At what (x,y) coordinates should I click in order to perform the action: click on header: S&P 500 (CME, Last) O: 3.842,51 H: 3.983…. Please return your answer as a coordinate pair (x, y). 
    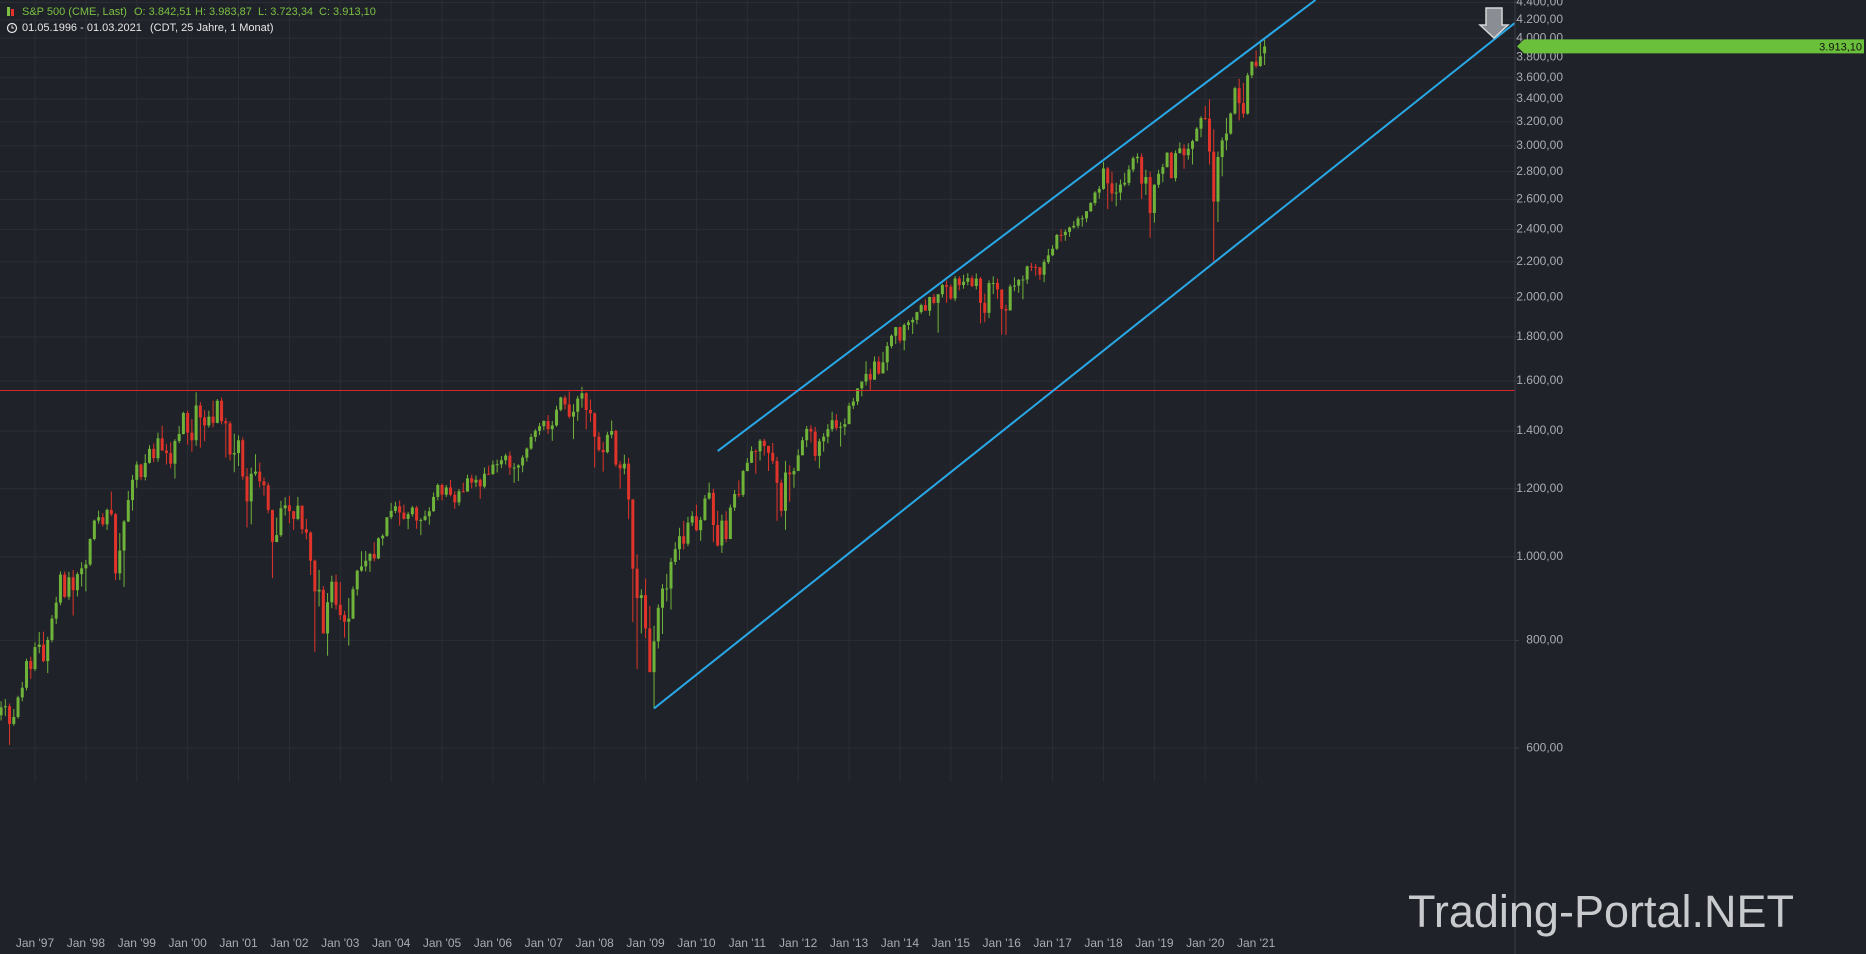
    Looking at the image, I should click on (191, 20).